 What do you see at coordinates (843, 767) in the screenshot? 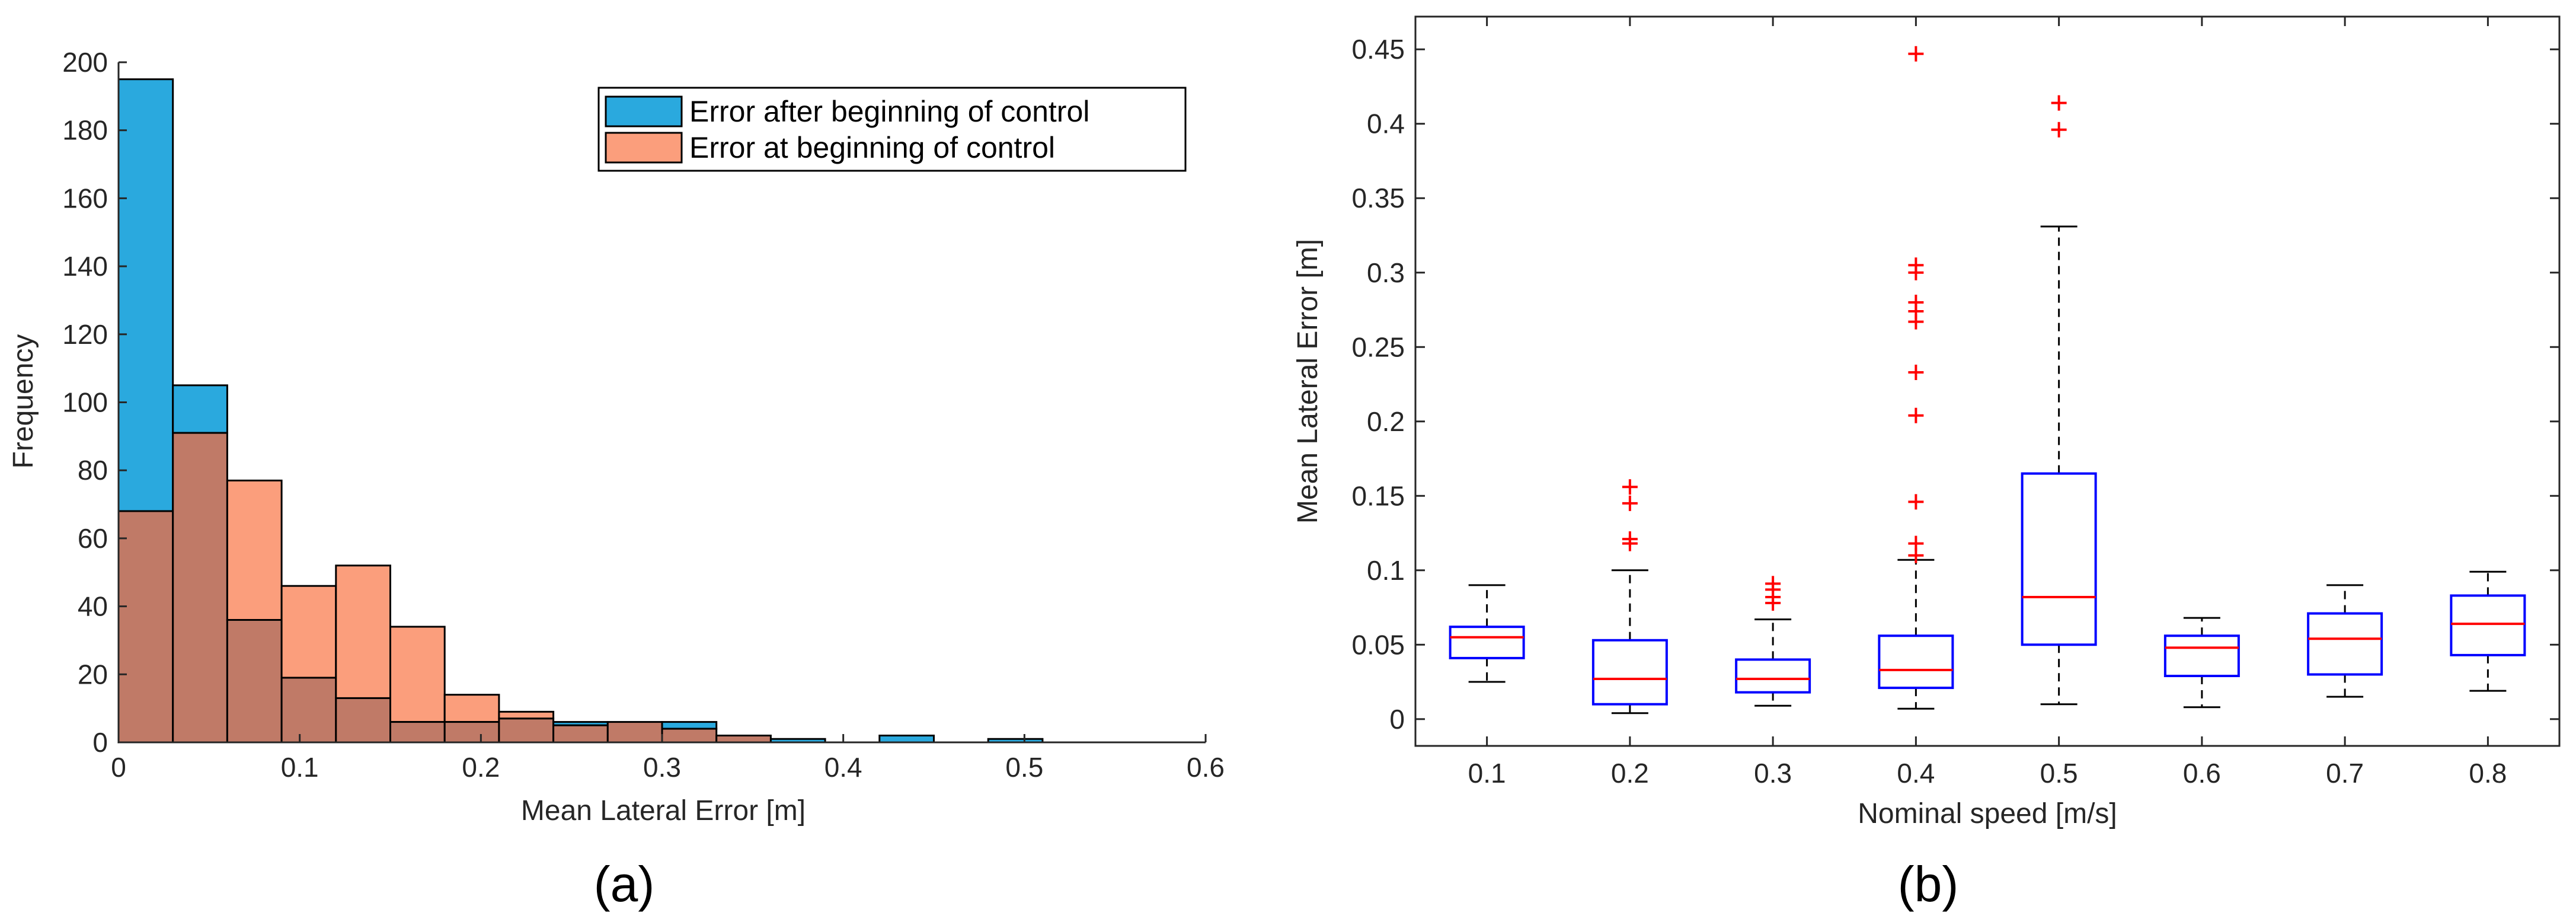
I see `histogram-x-tick-label: 0.4` at bounding box center [843, 767].